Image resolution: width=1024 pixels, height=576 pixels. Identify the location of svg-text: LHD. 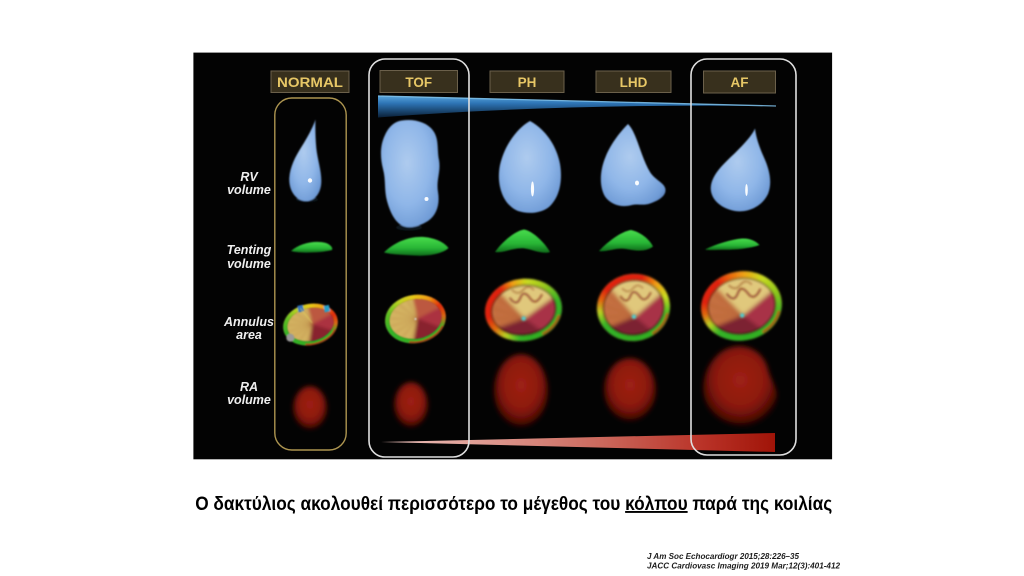
(634, 82).